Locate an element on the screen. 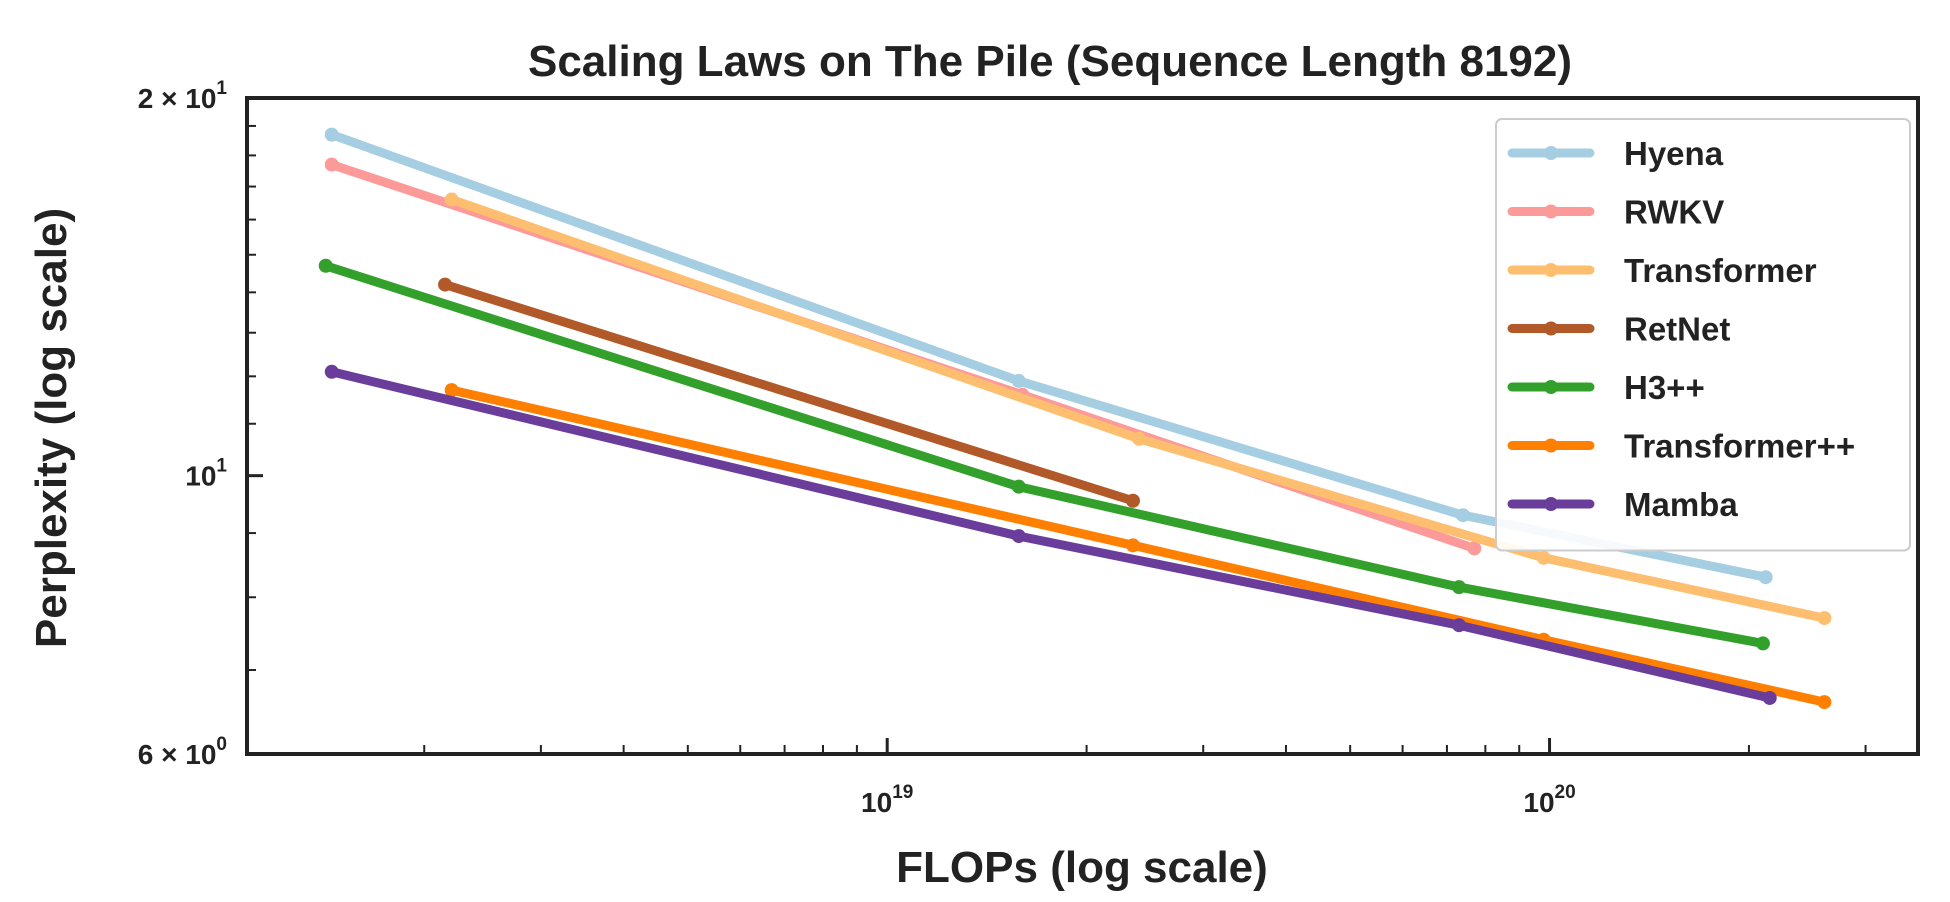 Image resolution: width=1950 pixels, height=902 pixels. legend-box is located at coordinates (1703, 335).